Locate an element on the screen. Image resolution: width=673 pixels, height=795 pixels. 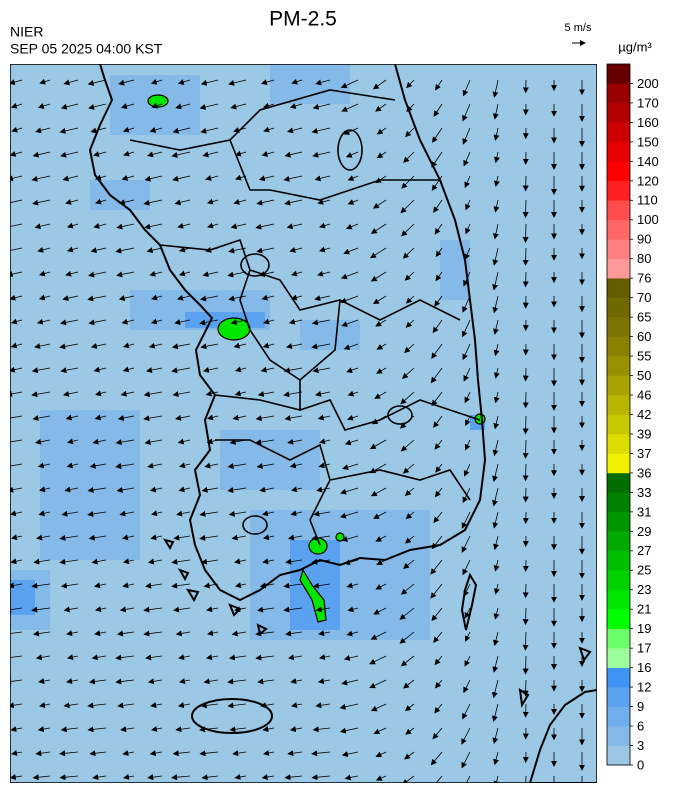
colorbar-label: 140 is located at coordinates (648, 161).